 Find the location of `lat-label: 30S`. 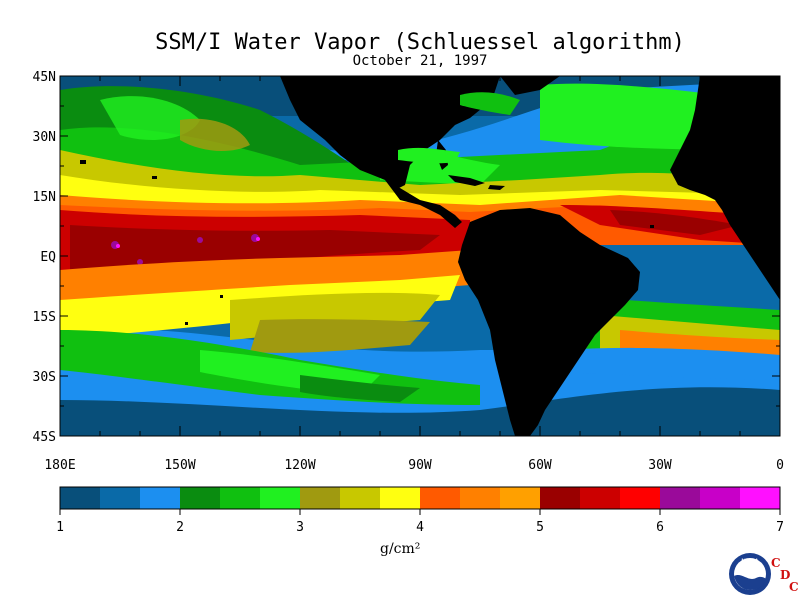

lat-label: 30S is located at coordinates (44, 377).